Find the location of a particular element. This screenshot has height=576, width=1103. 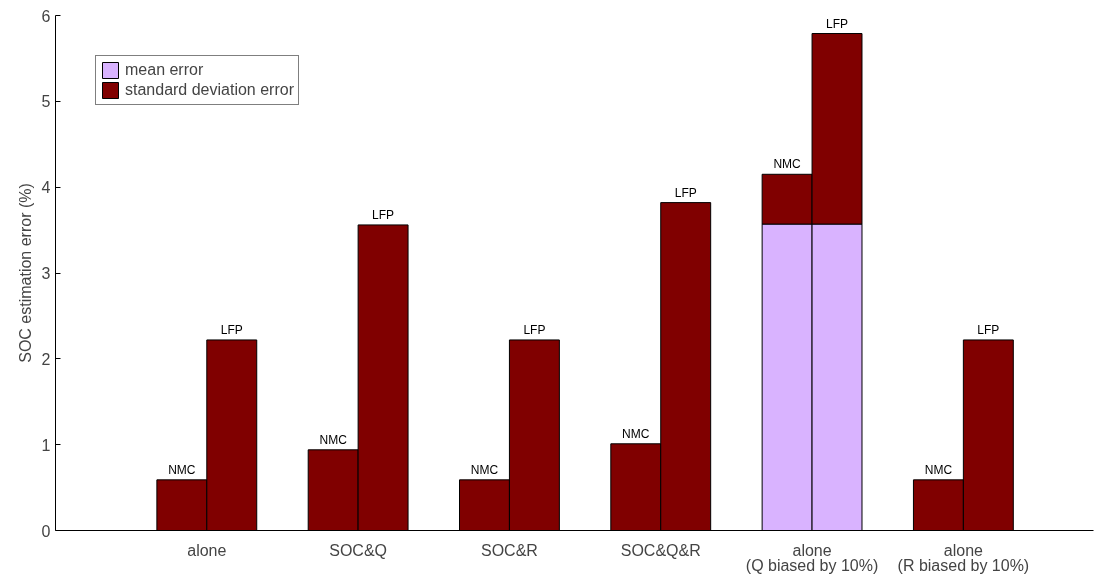

y-tick-label: 1 is located at coordinates (46, 445).